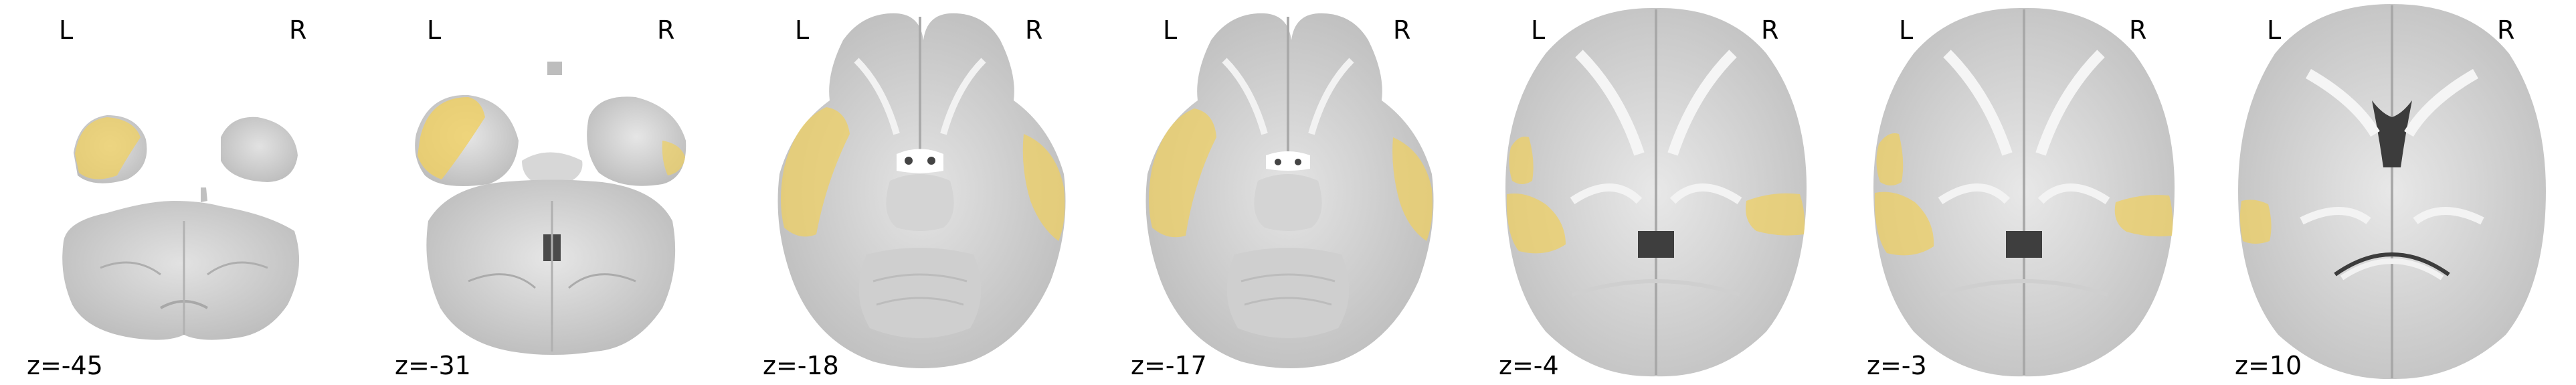  I want to click on slice-z-label: z=-18, so click(801, 365).